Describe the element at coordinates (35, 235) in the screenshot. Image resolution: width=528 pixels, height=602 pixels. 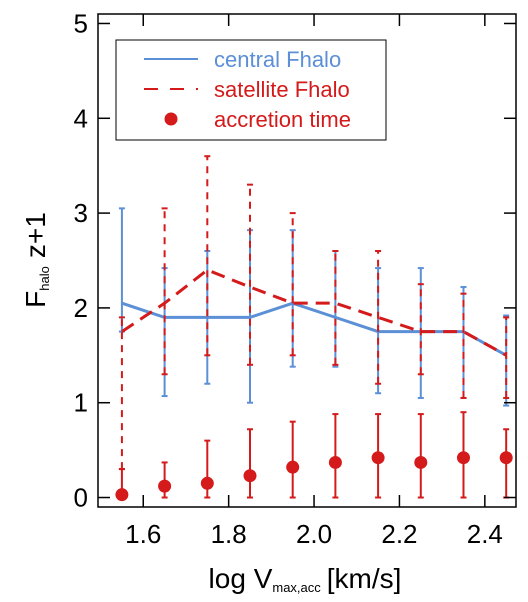
I see `y-label-unit: z+1` at that location.